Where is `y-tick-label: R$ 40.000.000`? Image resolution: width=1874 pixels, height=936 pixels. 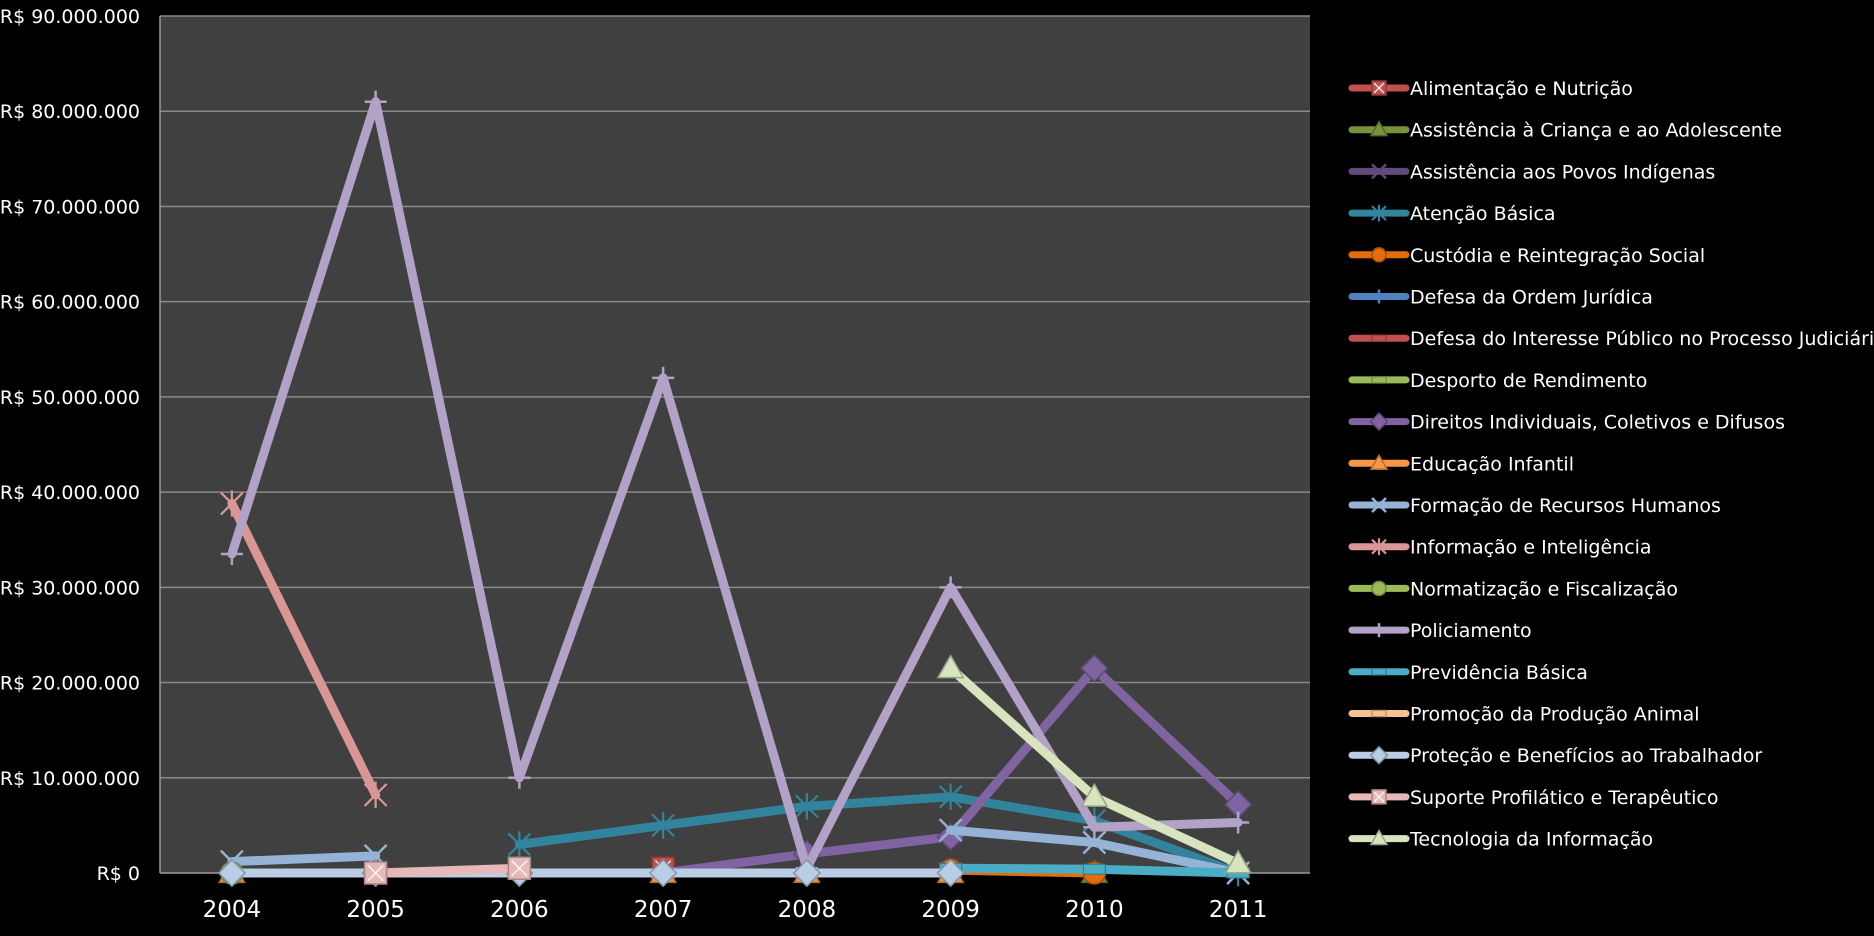 y-tick-label: R$ 40.000.000 is located at coordinates (70, 493).